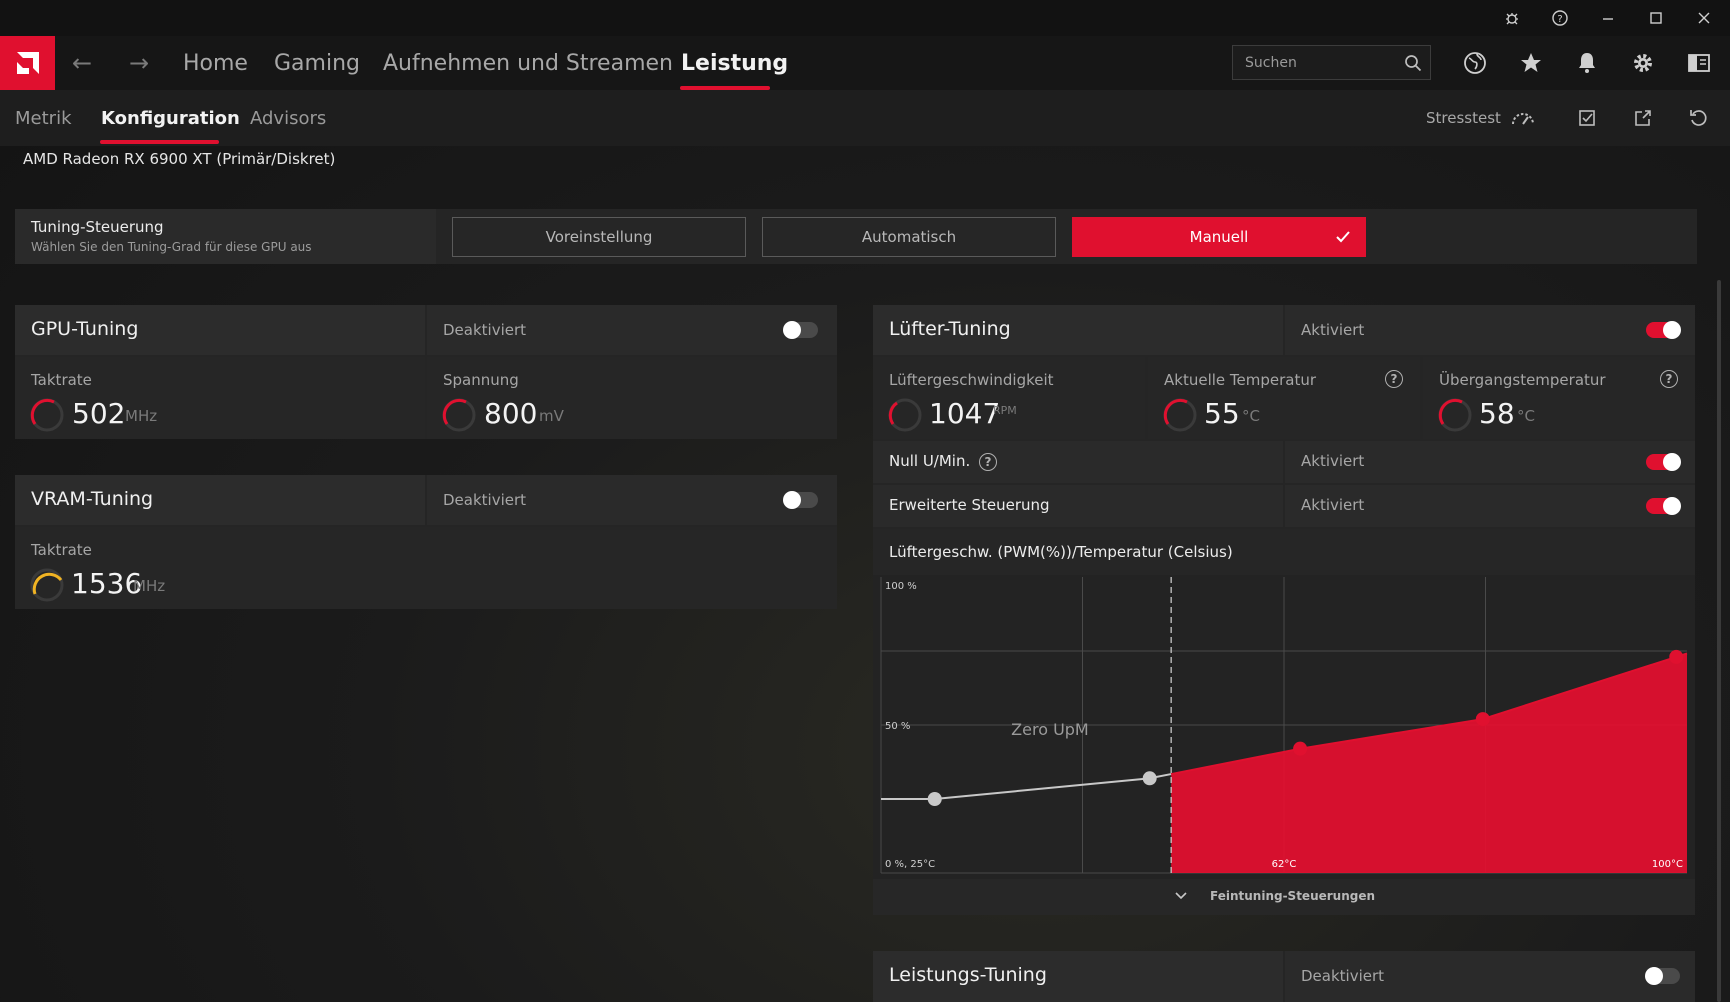 The width and height of the screenshot is (1730, 1002). Describe the element at coordinates (988, 462) in the screenshot. I see `zero-rpm-help-icon: ?` at that location.